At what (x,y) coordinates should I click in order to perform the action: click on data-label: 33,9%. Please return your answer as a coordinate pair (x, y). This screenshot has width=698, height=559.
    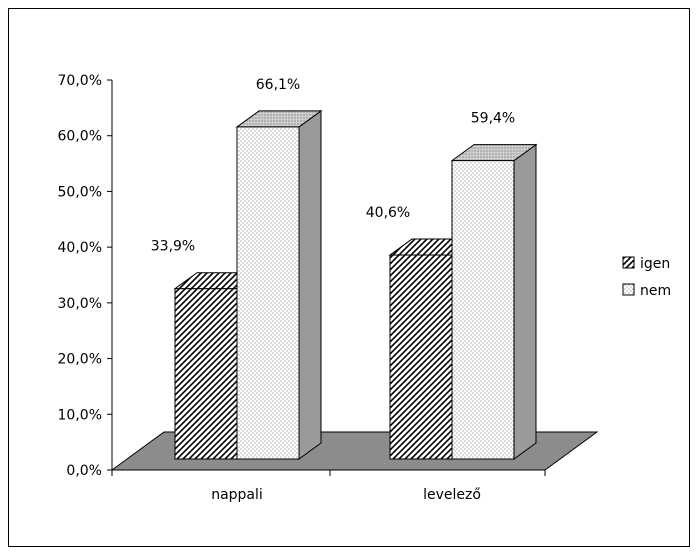
    Looking at the image, I should click on (173, 247).